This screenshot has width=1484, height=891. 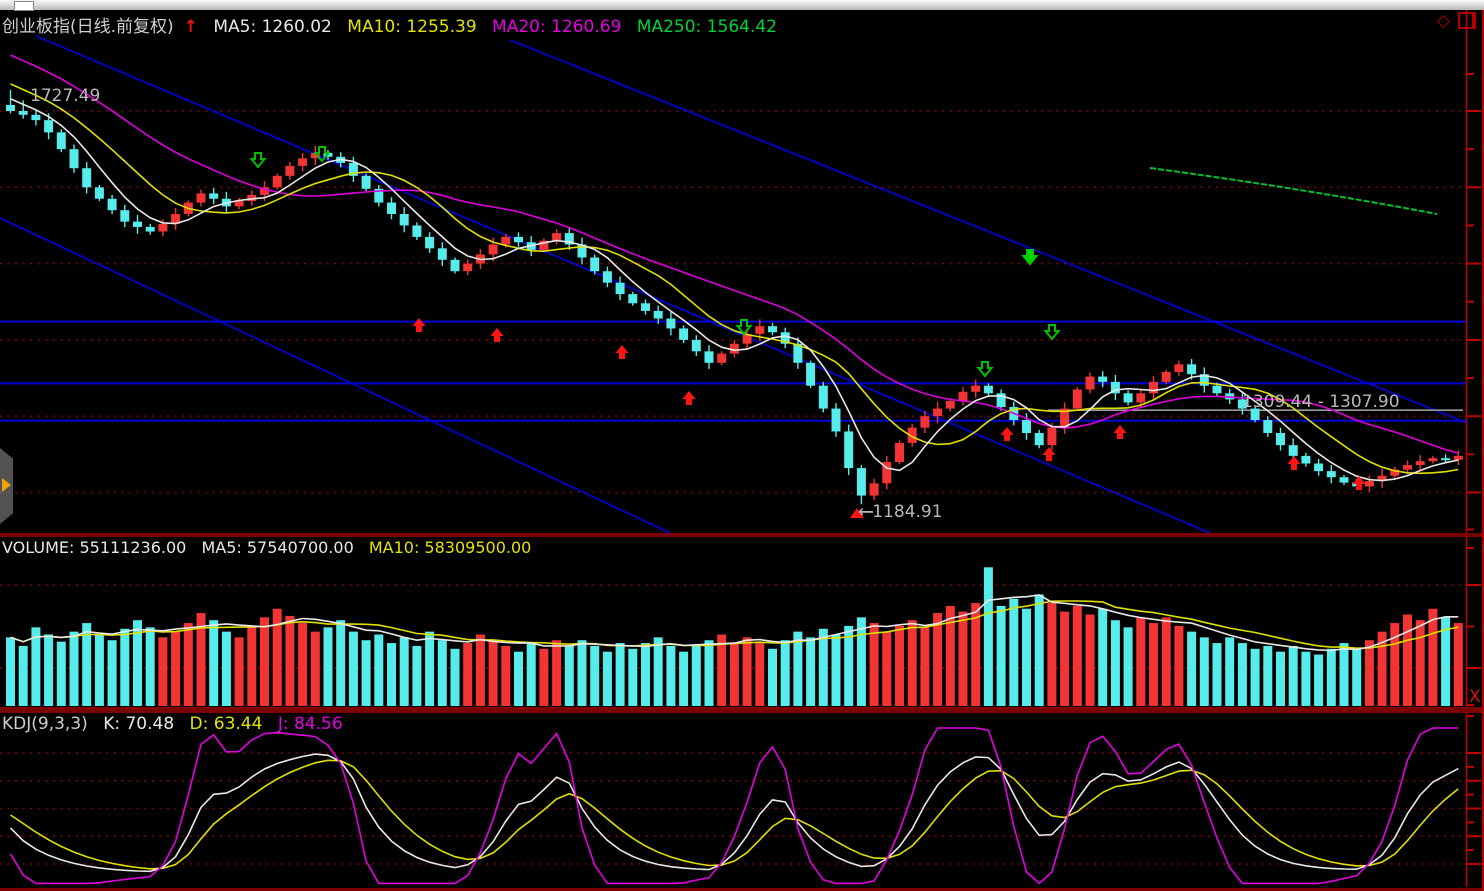 I want to click on ma250-line, so click(x=1293, y=191).